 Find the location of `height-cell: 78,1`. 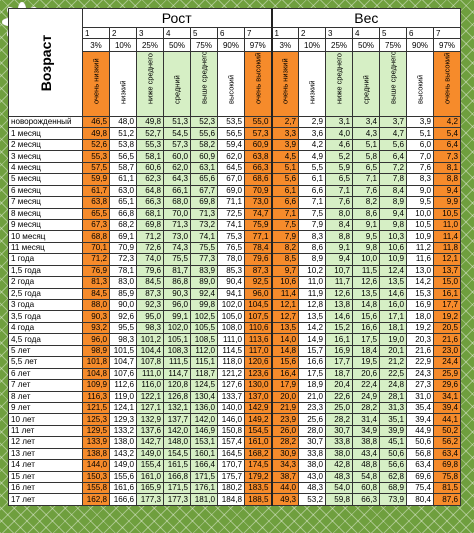

height-cell: 78,1 is located at coordinates (123, 271).